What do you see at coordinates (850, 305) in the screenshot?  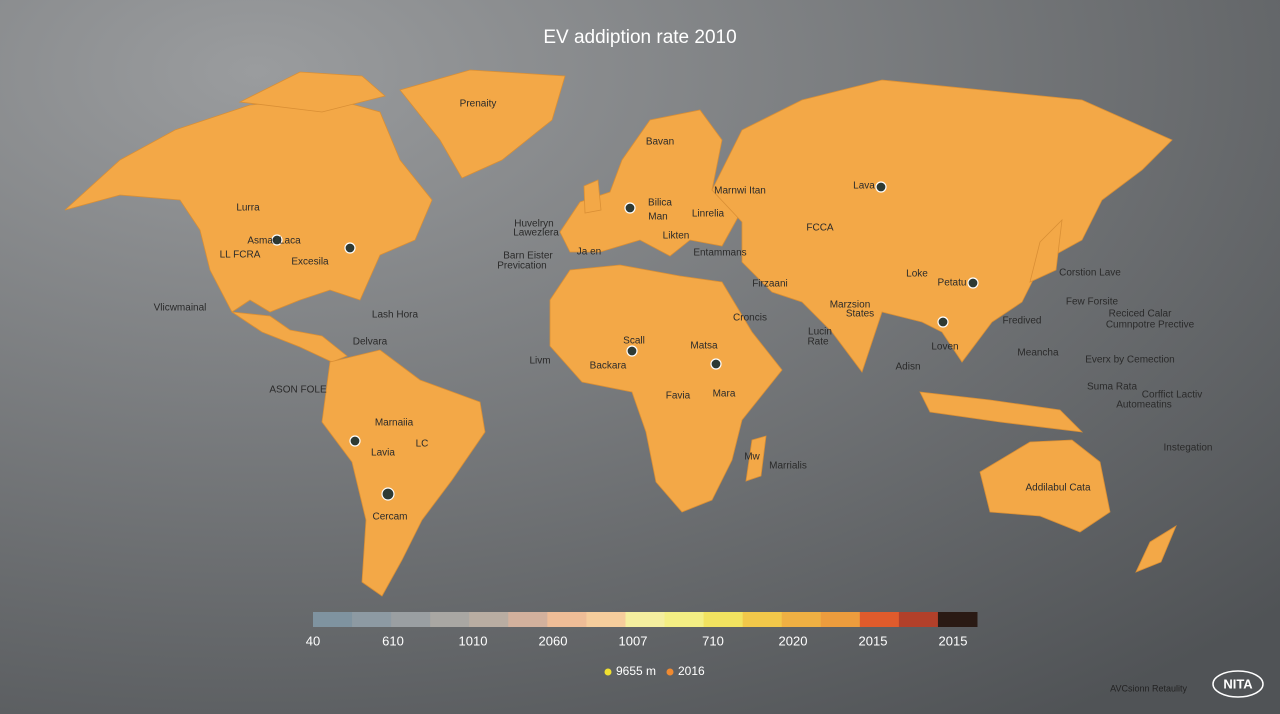 I see `place-label: Marzsion` at bounding box center [850, 305].